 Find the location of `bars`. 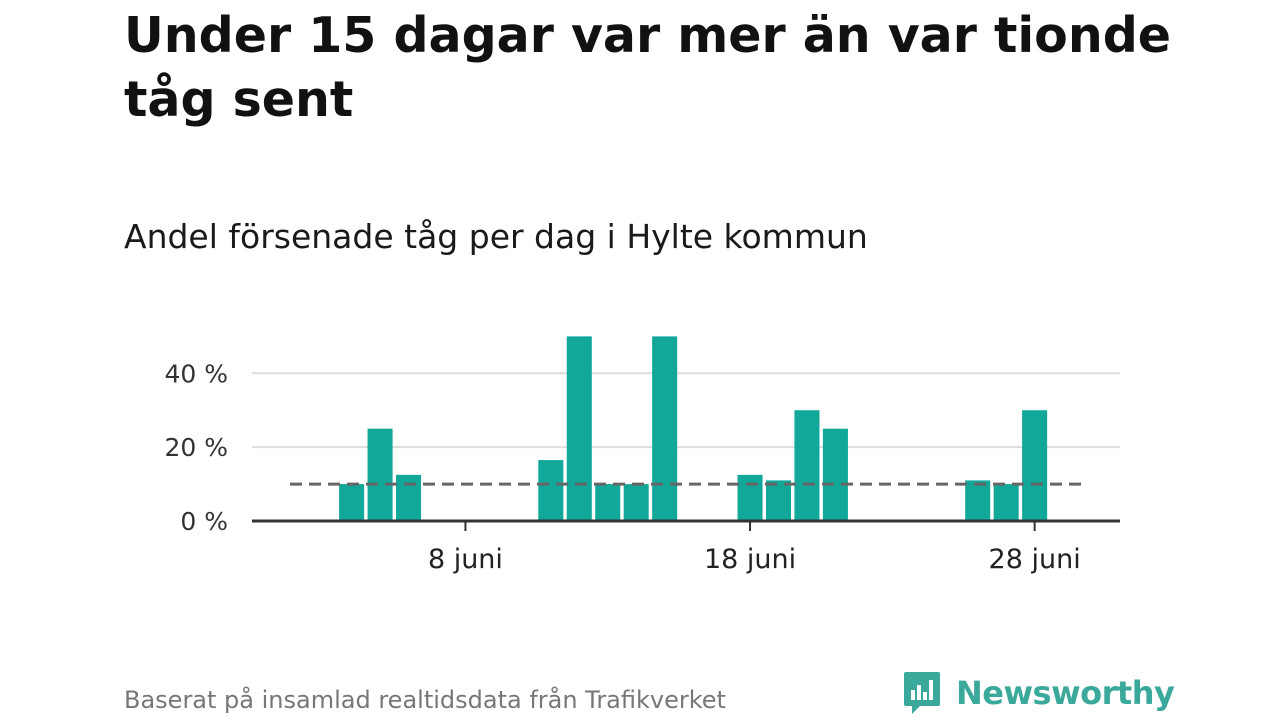

bars is located at coordinates (693, 428).